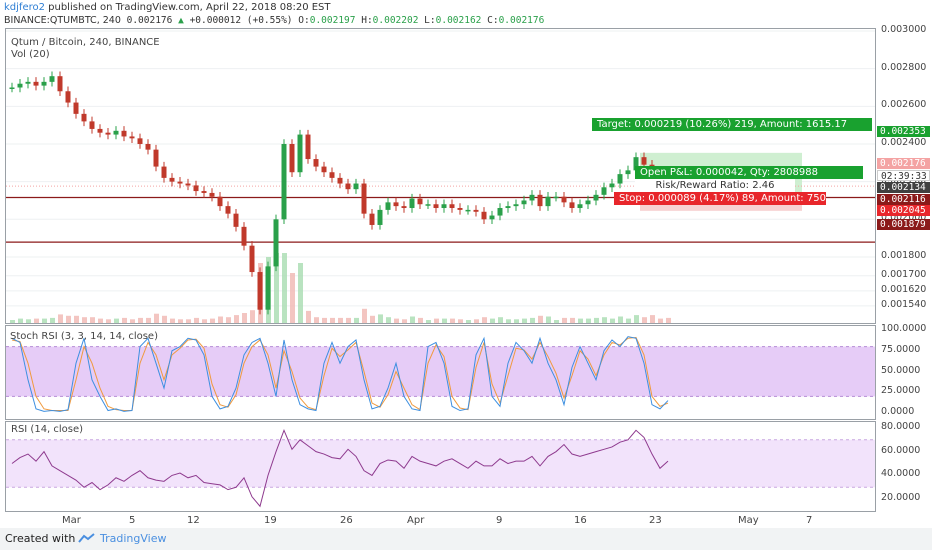  I want to click on price-tick-label: 0.001620, so click(904, 289).